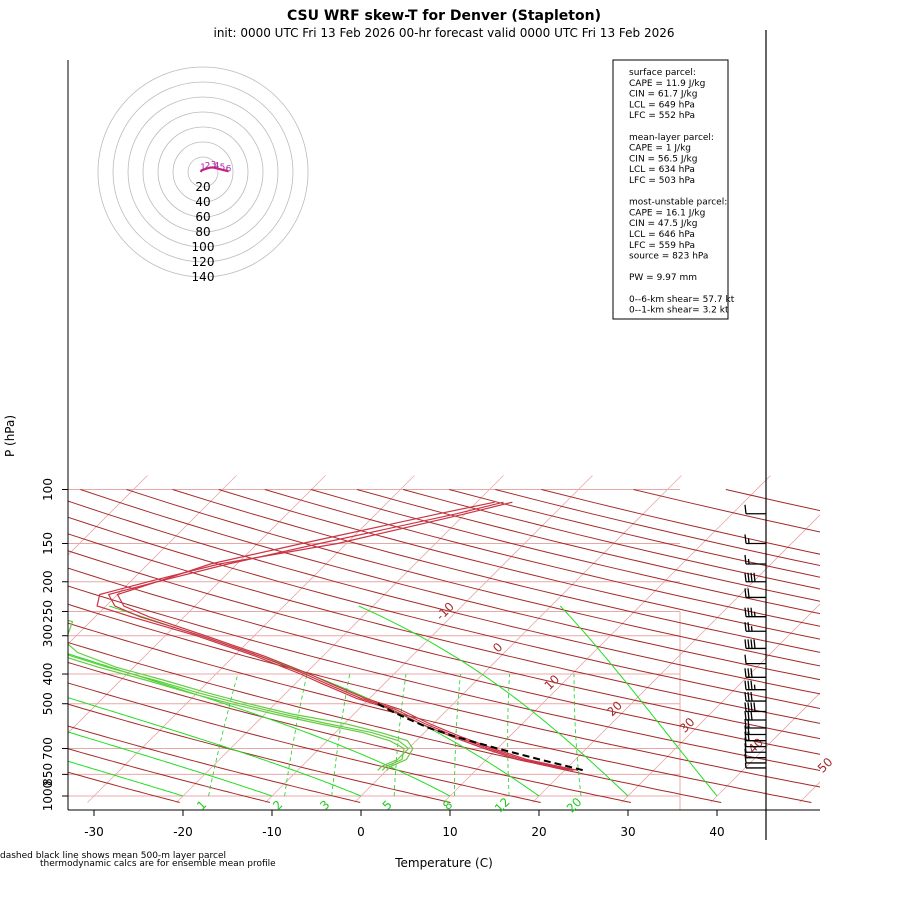  Describe the element at coordinates (497, 647) in the screenshot. I see `isotherm-label: 0` at that location.